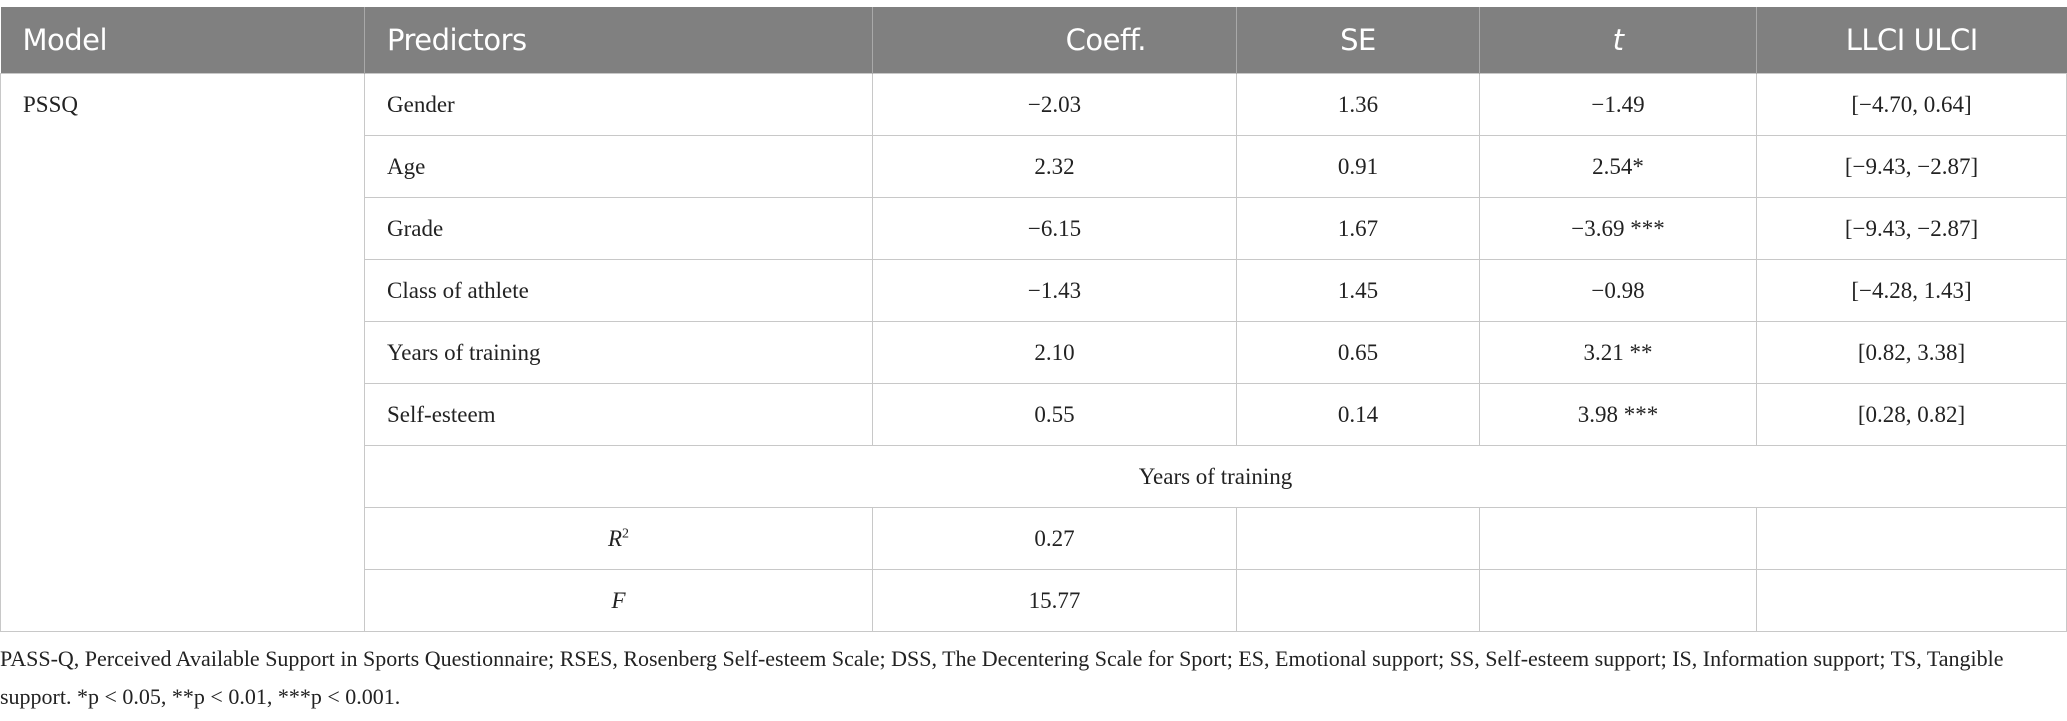  Describe the element at coordinates (1054, 290) in the screenshot. I see `coeff-cell: −1.43` at that location.